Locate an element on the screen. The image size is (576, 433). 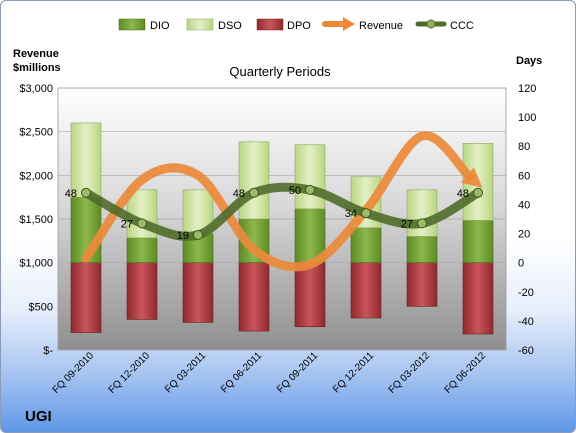
right-tick-label: 20 is located at coordinates (524, 235).